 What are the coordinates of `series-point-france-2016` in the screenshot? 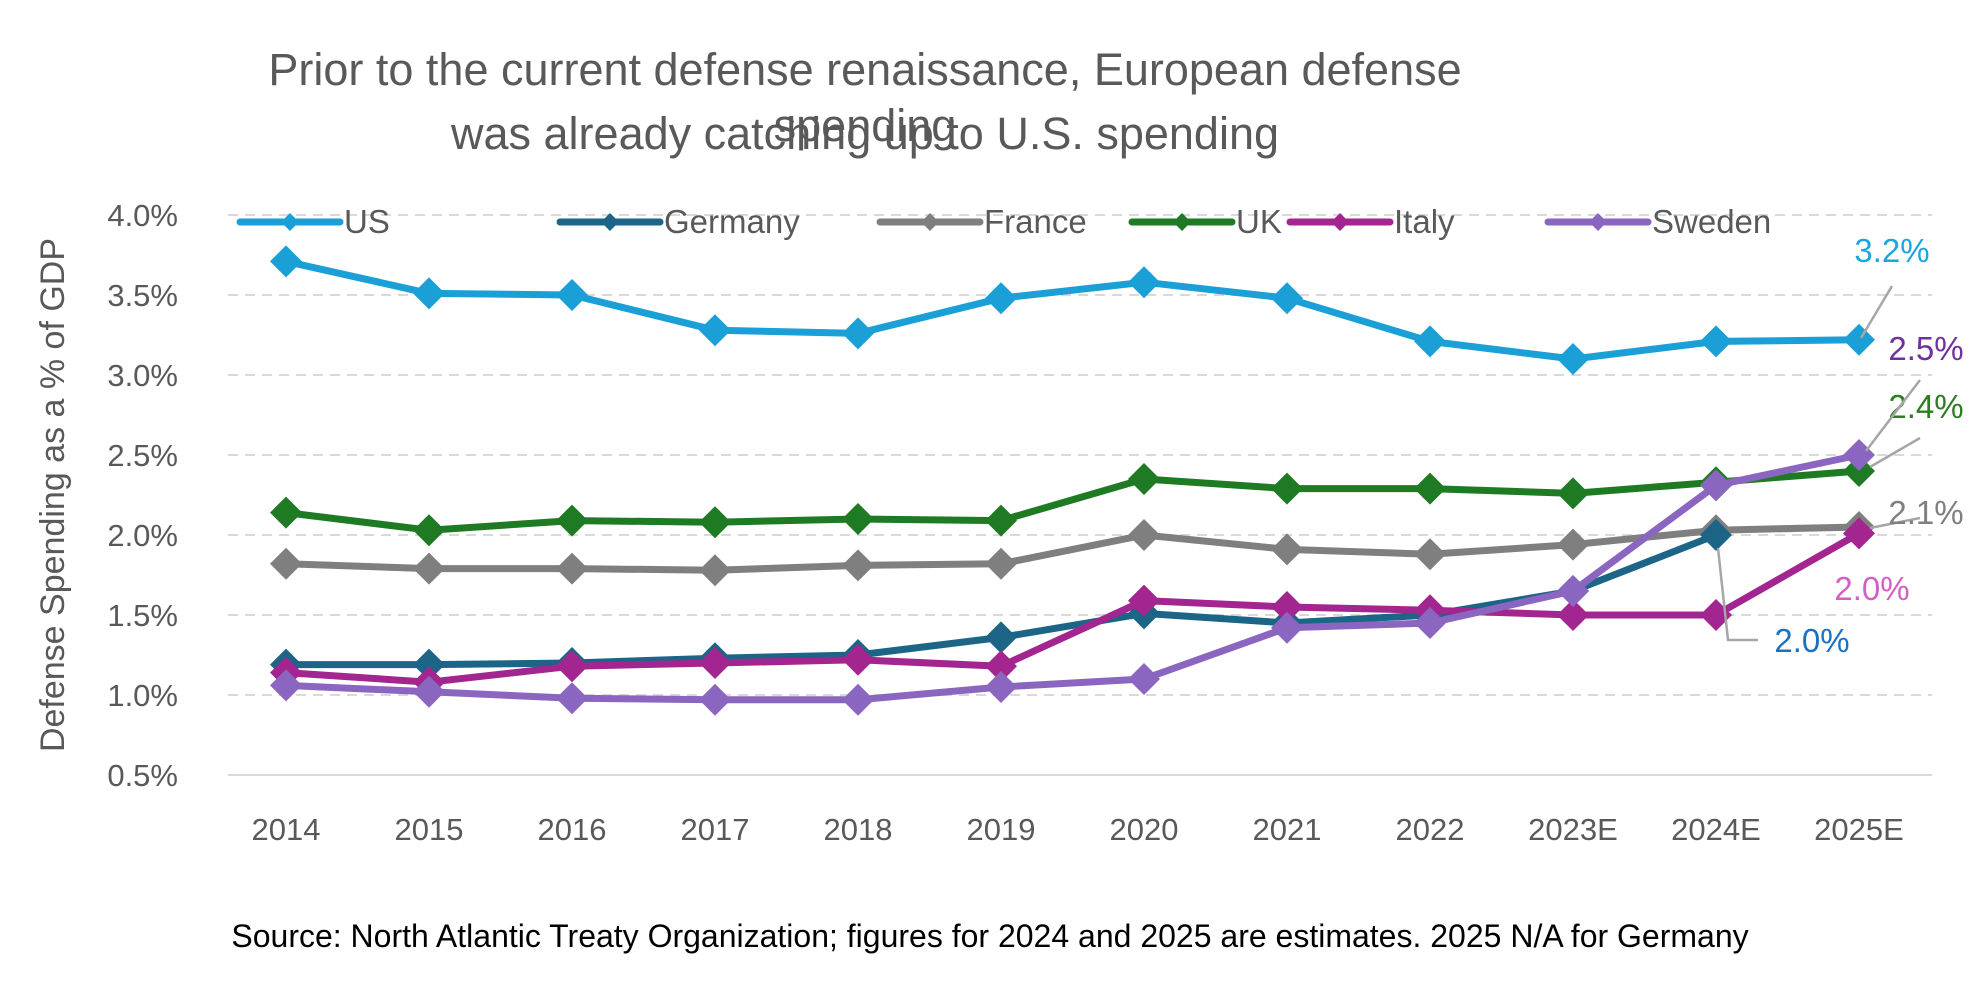 It's located at (572, 568).